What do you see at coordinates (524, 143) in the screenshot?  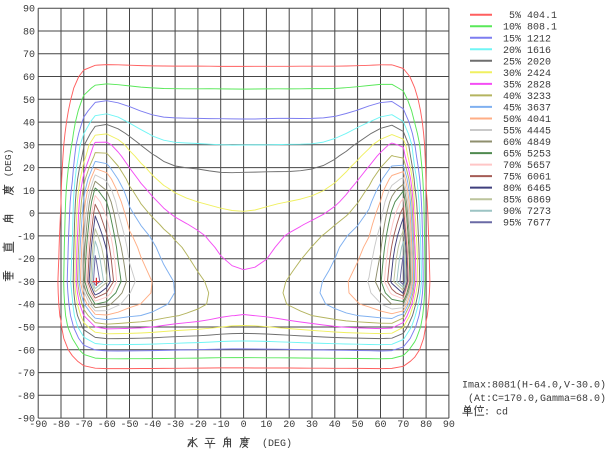 I see `svg-text: 60% 4849` at bounding box center [524, 143].